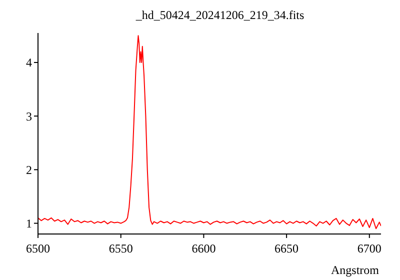 The width and height of the screenshot is (400, 280). Describe the element at coordinates (120, 249) in the screenshot. I see `x-tick-label: 6550` at that location.